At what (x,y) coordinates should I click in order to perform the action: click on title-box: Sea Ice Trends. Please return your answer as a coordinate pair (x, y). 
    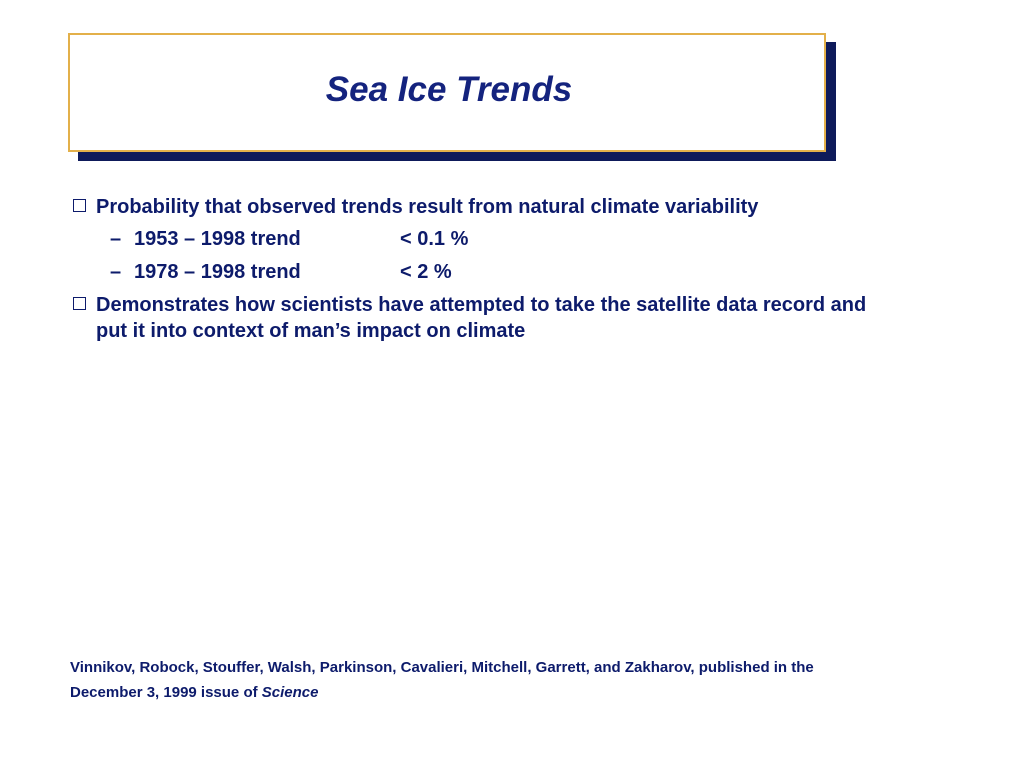
    Looking at the image, I should click on (447, 92).